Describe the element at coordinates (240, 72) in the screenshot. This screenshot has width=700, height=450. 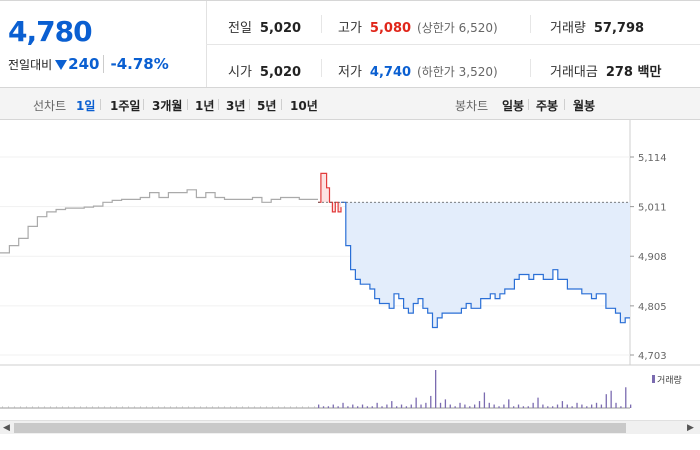
I see `open-label: 시가` at that location.